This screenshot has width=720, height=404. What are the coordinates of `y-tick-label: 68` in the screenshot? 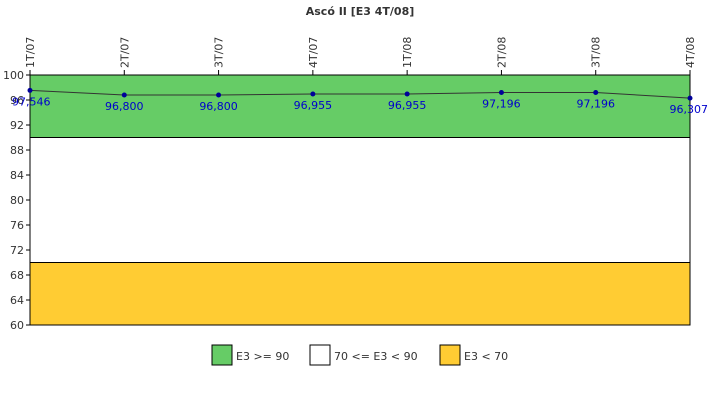 It's located at (17, 275).